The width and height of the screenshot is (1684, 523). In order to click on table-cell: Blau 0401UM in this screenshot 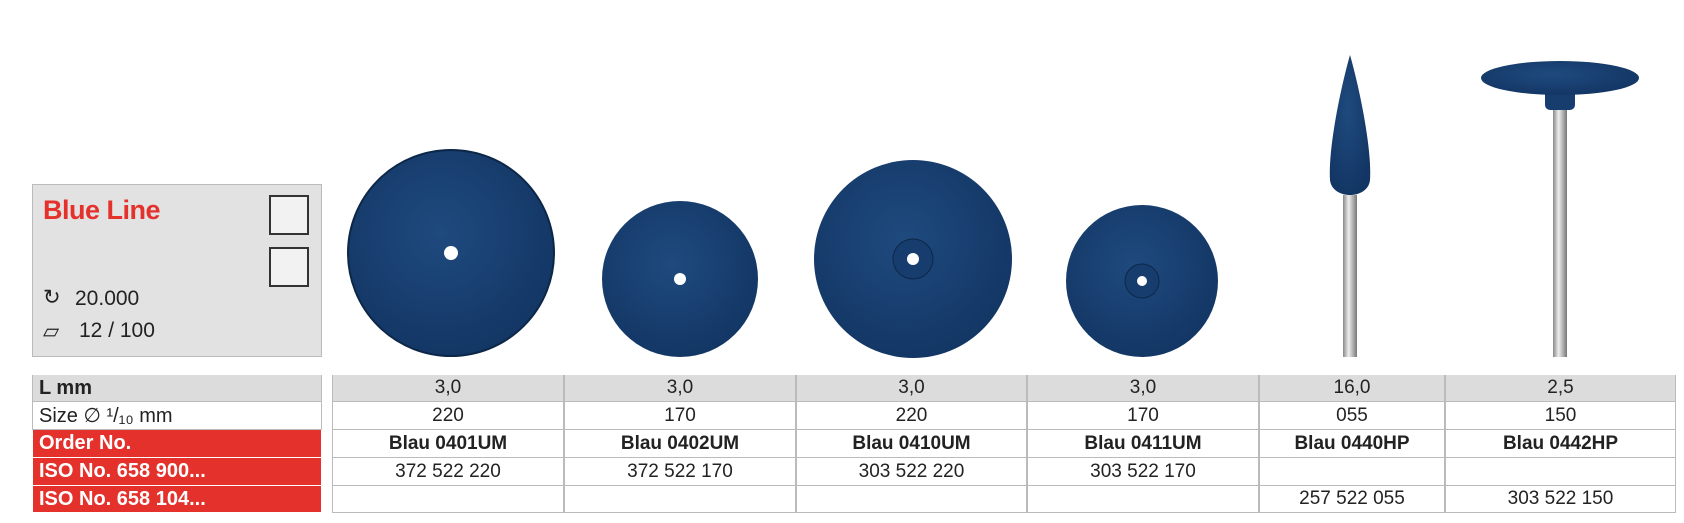, I will do `click(448, 444)`.